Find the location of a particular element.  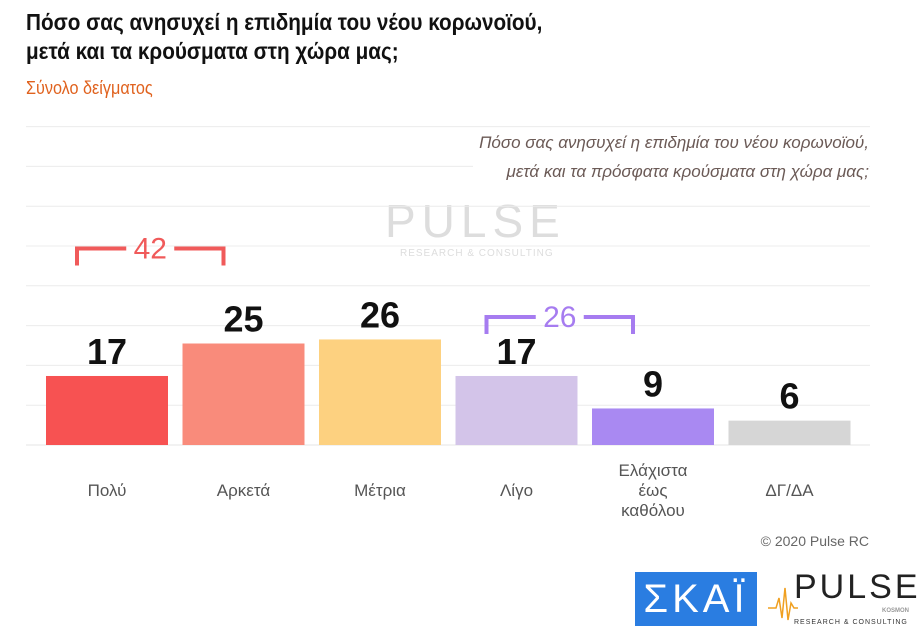

category-label: Λίγο is located at coordinates (516, 490).